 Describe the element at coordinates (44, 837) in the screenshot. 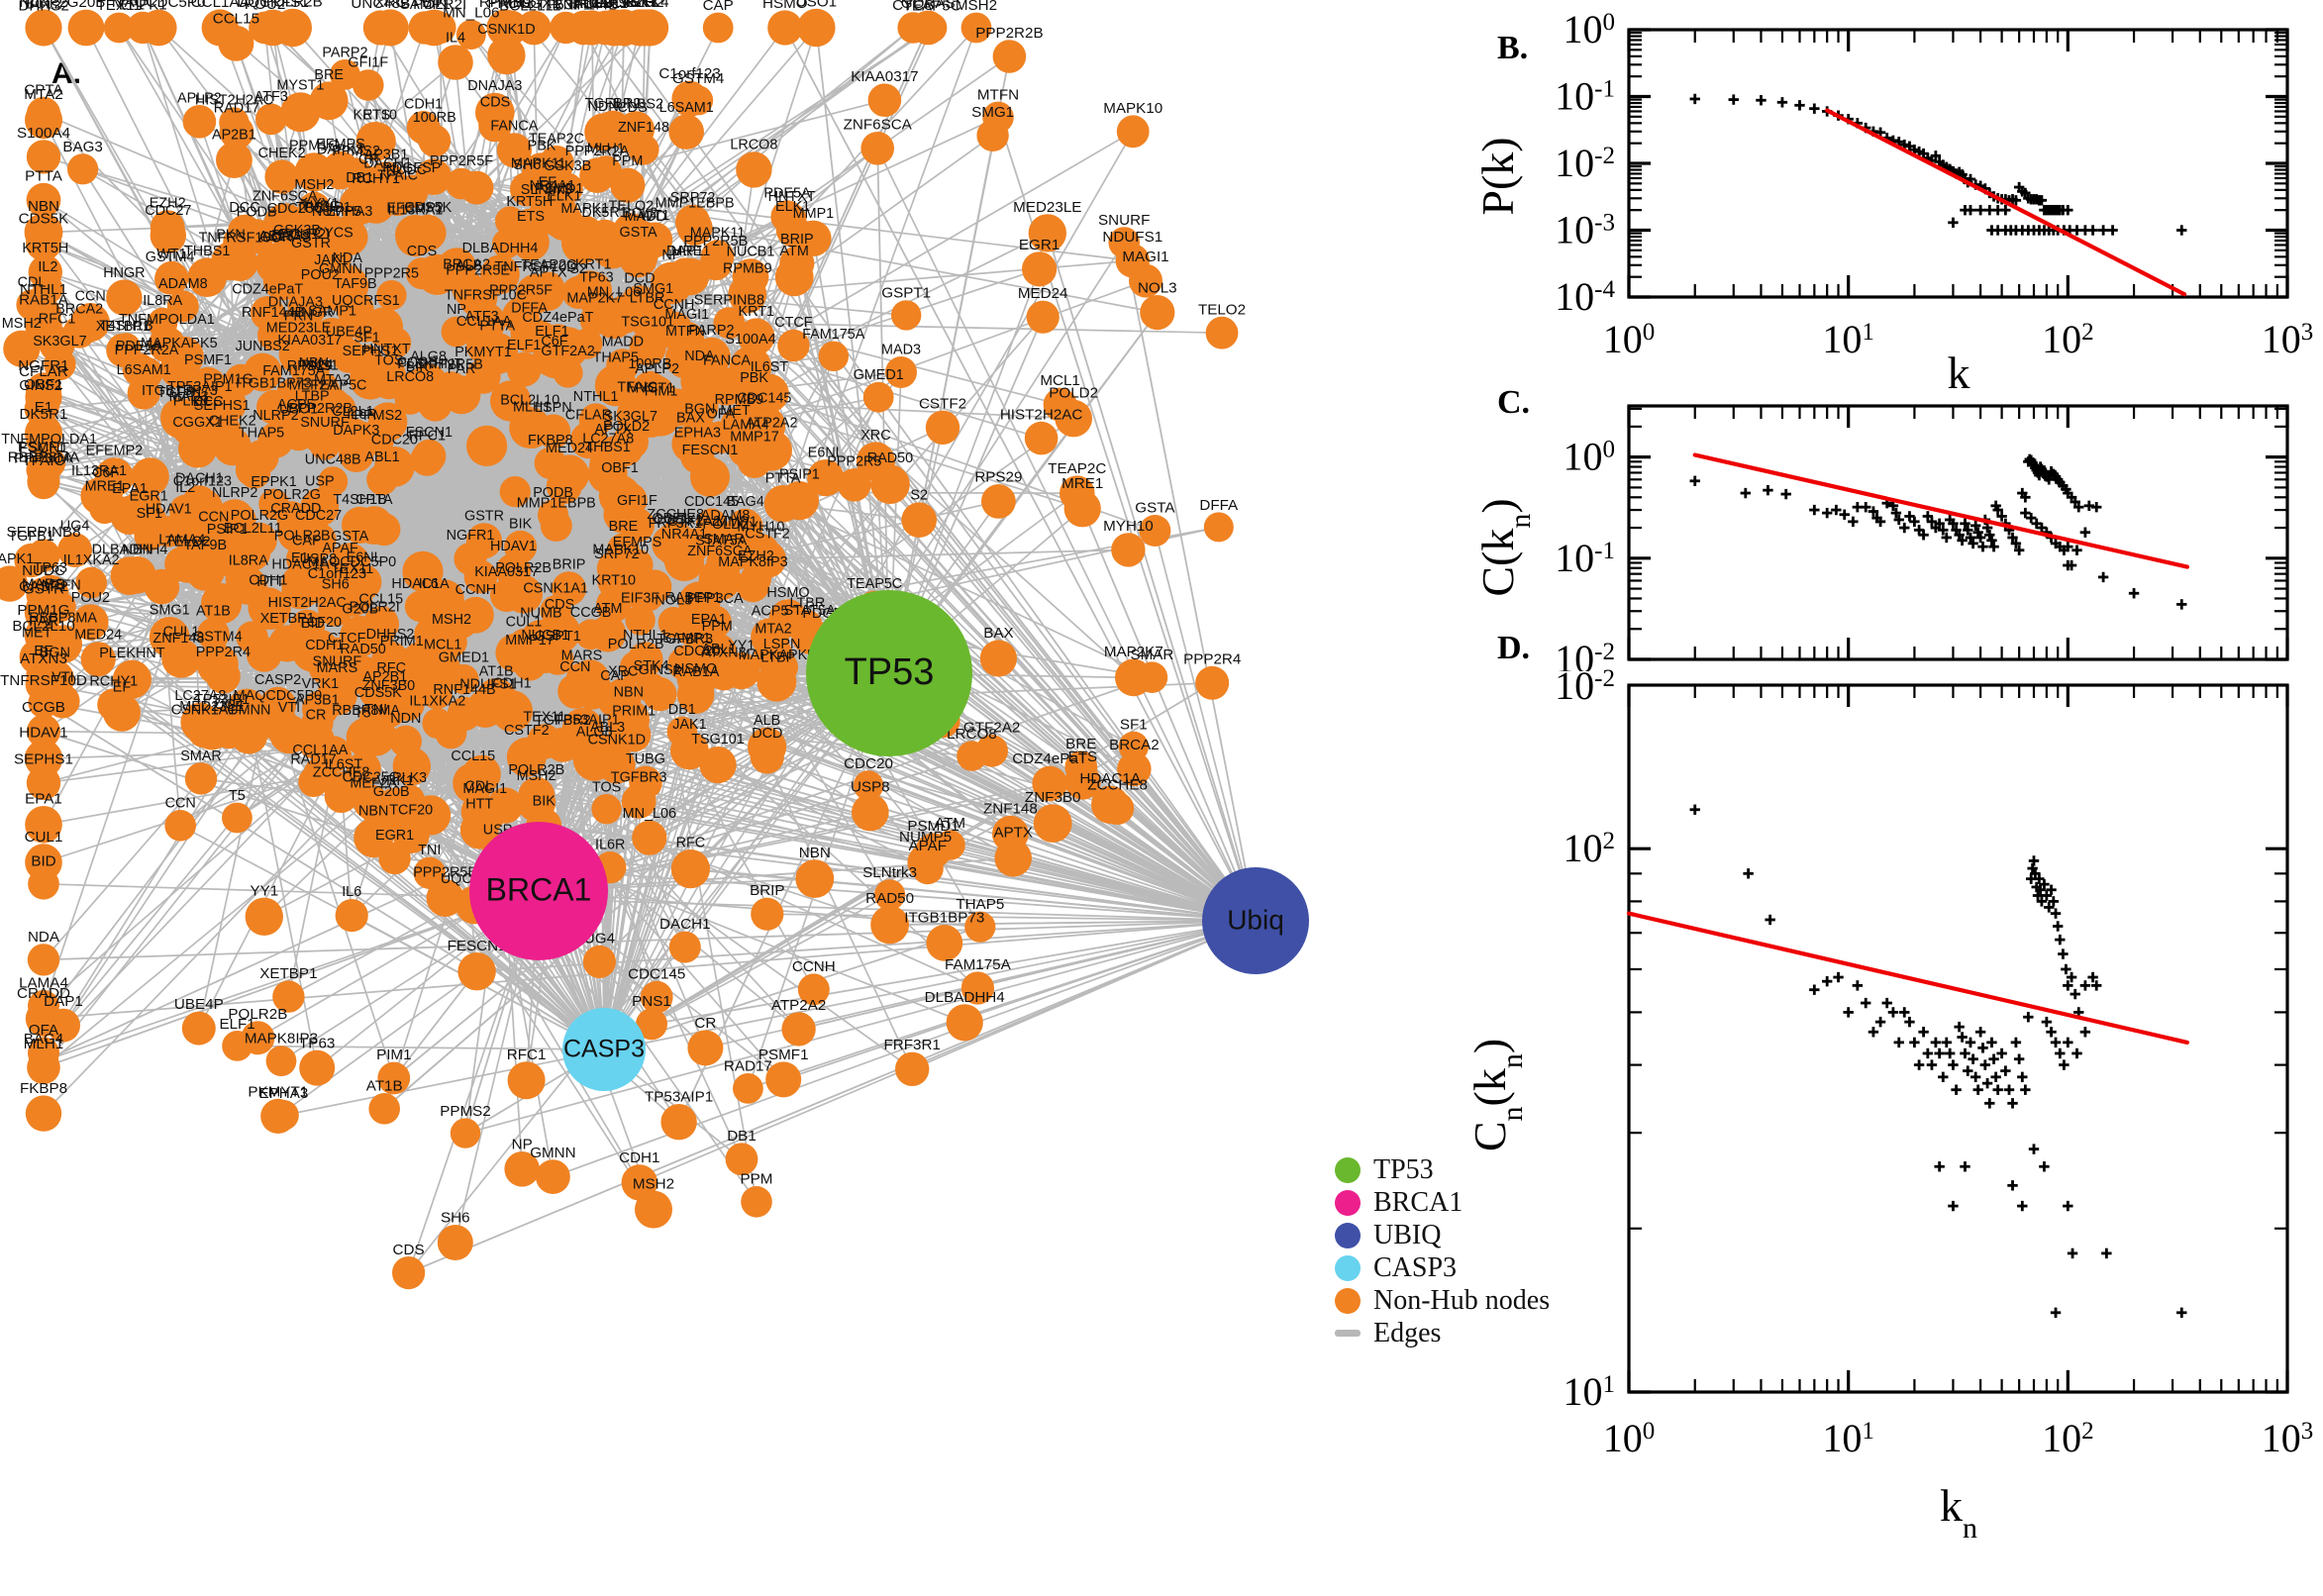

I see `network-node-label: CUL1` at that location.